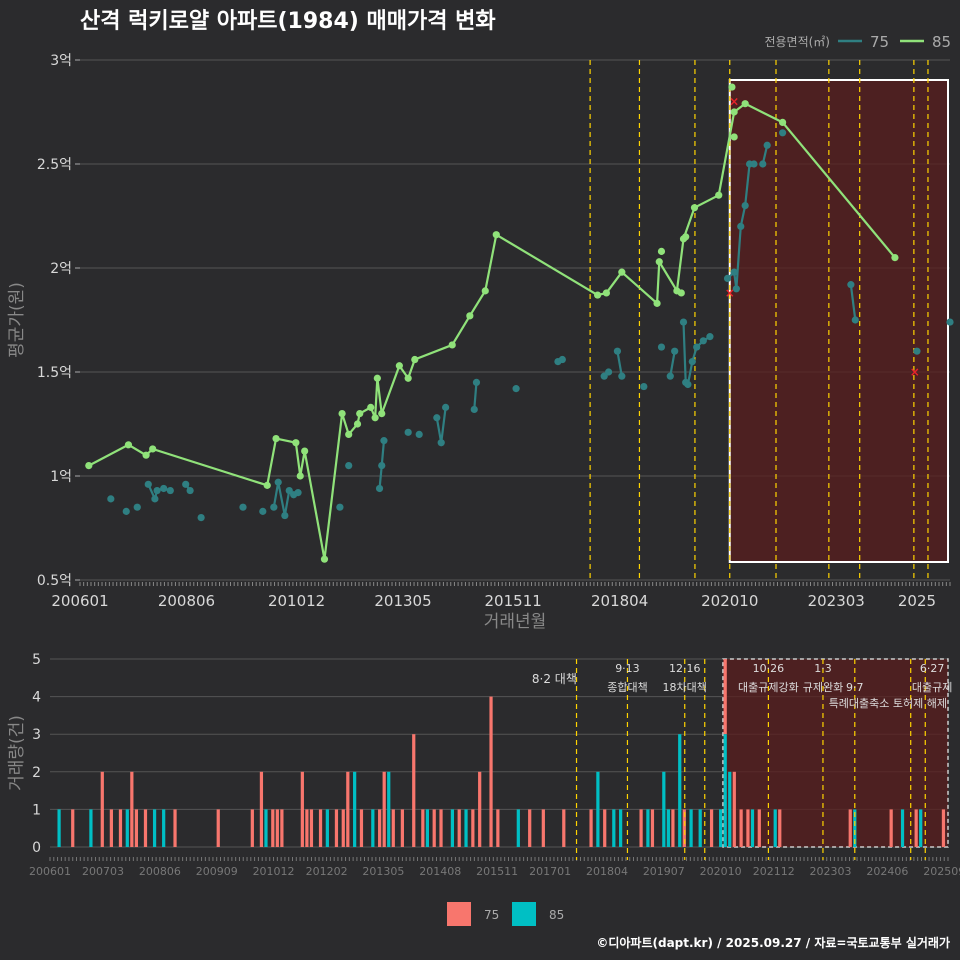 Image resolution: width=960 pixels, height=960 pixels. I want to click on vol-x-tick-label: 201305, so click(383, 871).